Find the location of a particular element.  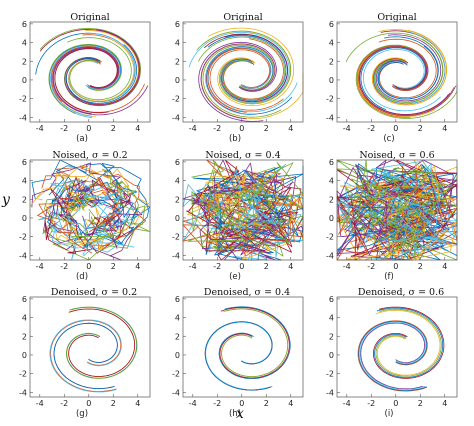

subplot-e: -4 -2 0 2 4 -4 -2 0 2 4 6 Noised, σ = 0.4 (e) is located at coordinates (238, 216).